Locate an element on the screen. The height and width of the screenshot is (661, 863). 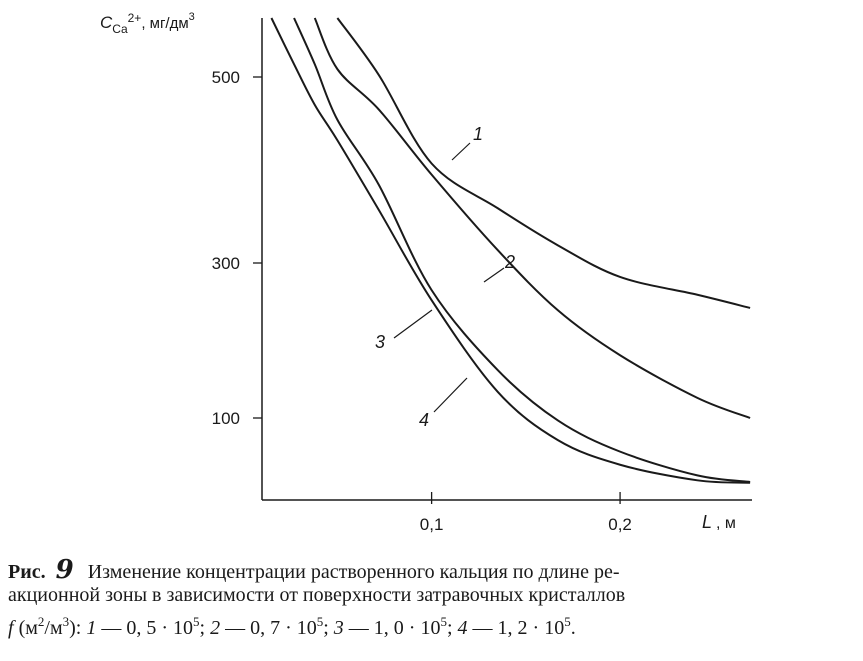
item-text: — 1, 0 · 10 is located at coordinates (392, 628).